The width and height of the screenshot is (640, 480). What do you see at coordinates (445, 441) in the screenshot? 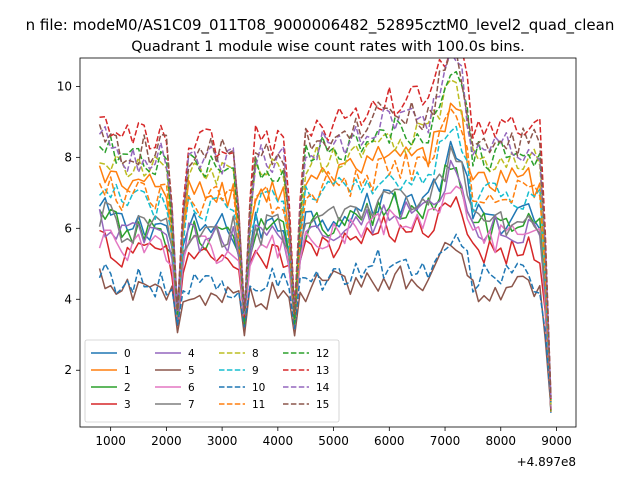
I see `x-tick-label: 7000` at bounding box center [445, 441].